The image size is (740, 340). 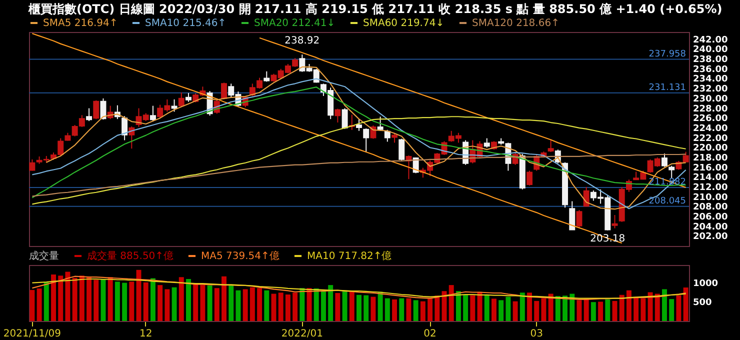 What do you see at coordinates (44, 256) in the screenshot?
I see `legend-title: 成交量` at bounding box center [44, 256].